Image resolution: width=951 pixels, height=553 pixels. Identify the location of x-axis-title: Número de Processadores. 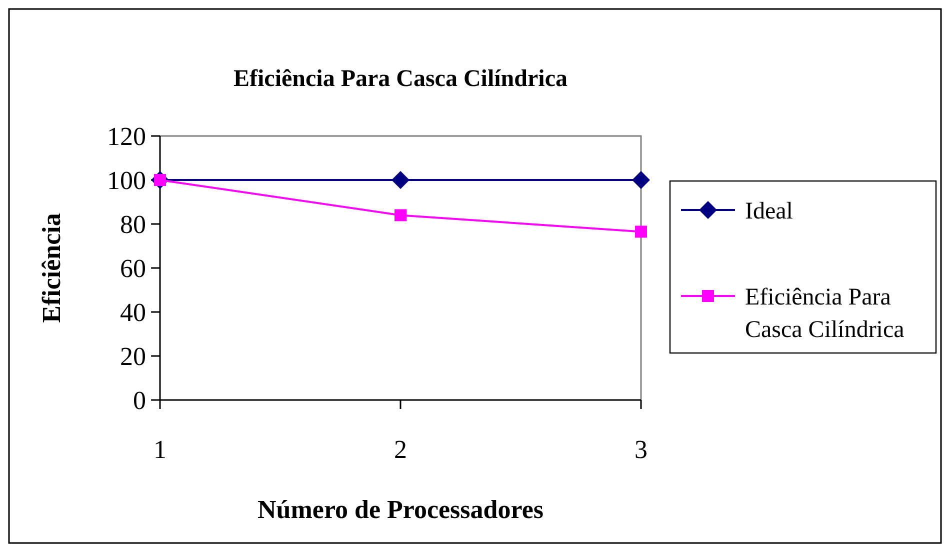
(401, 509).